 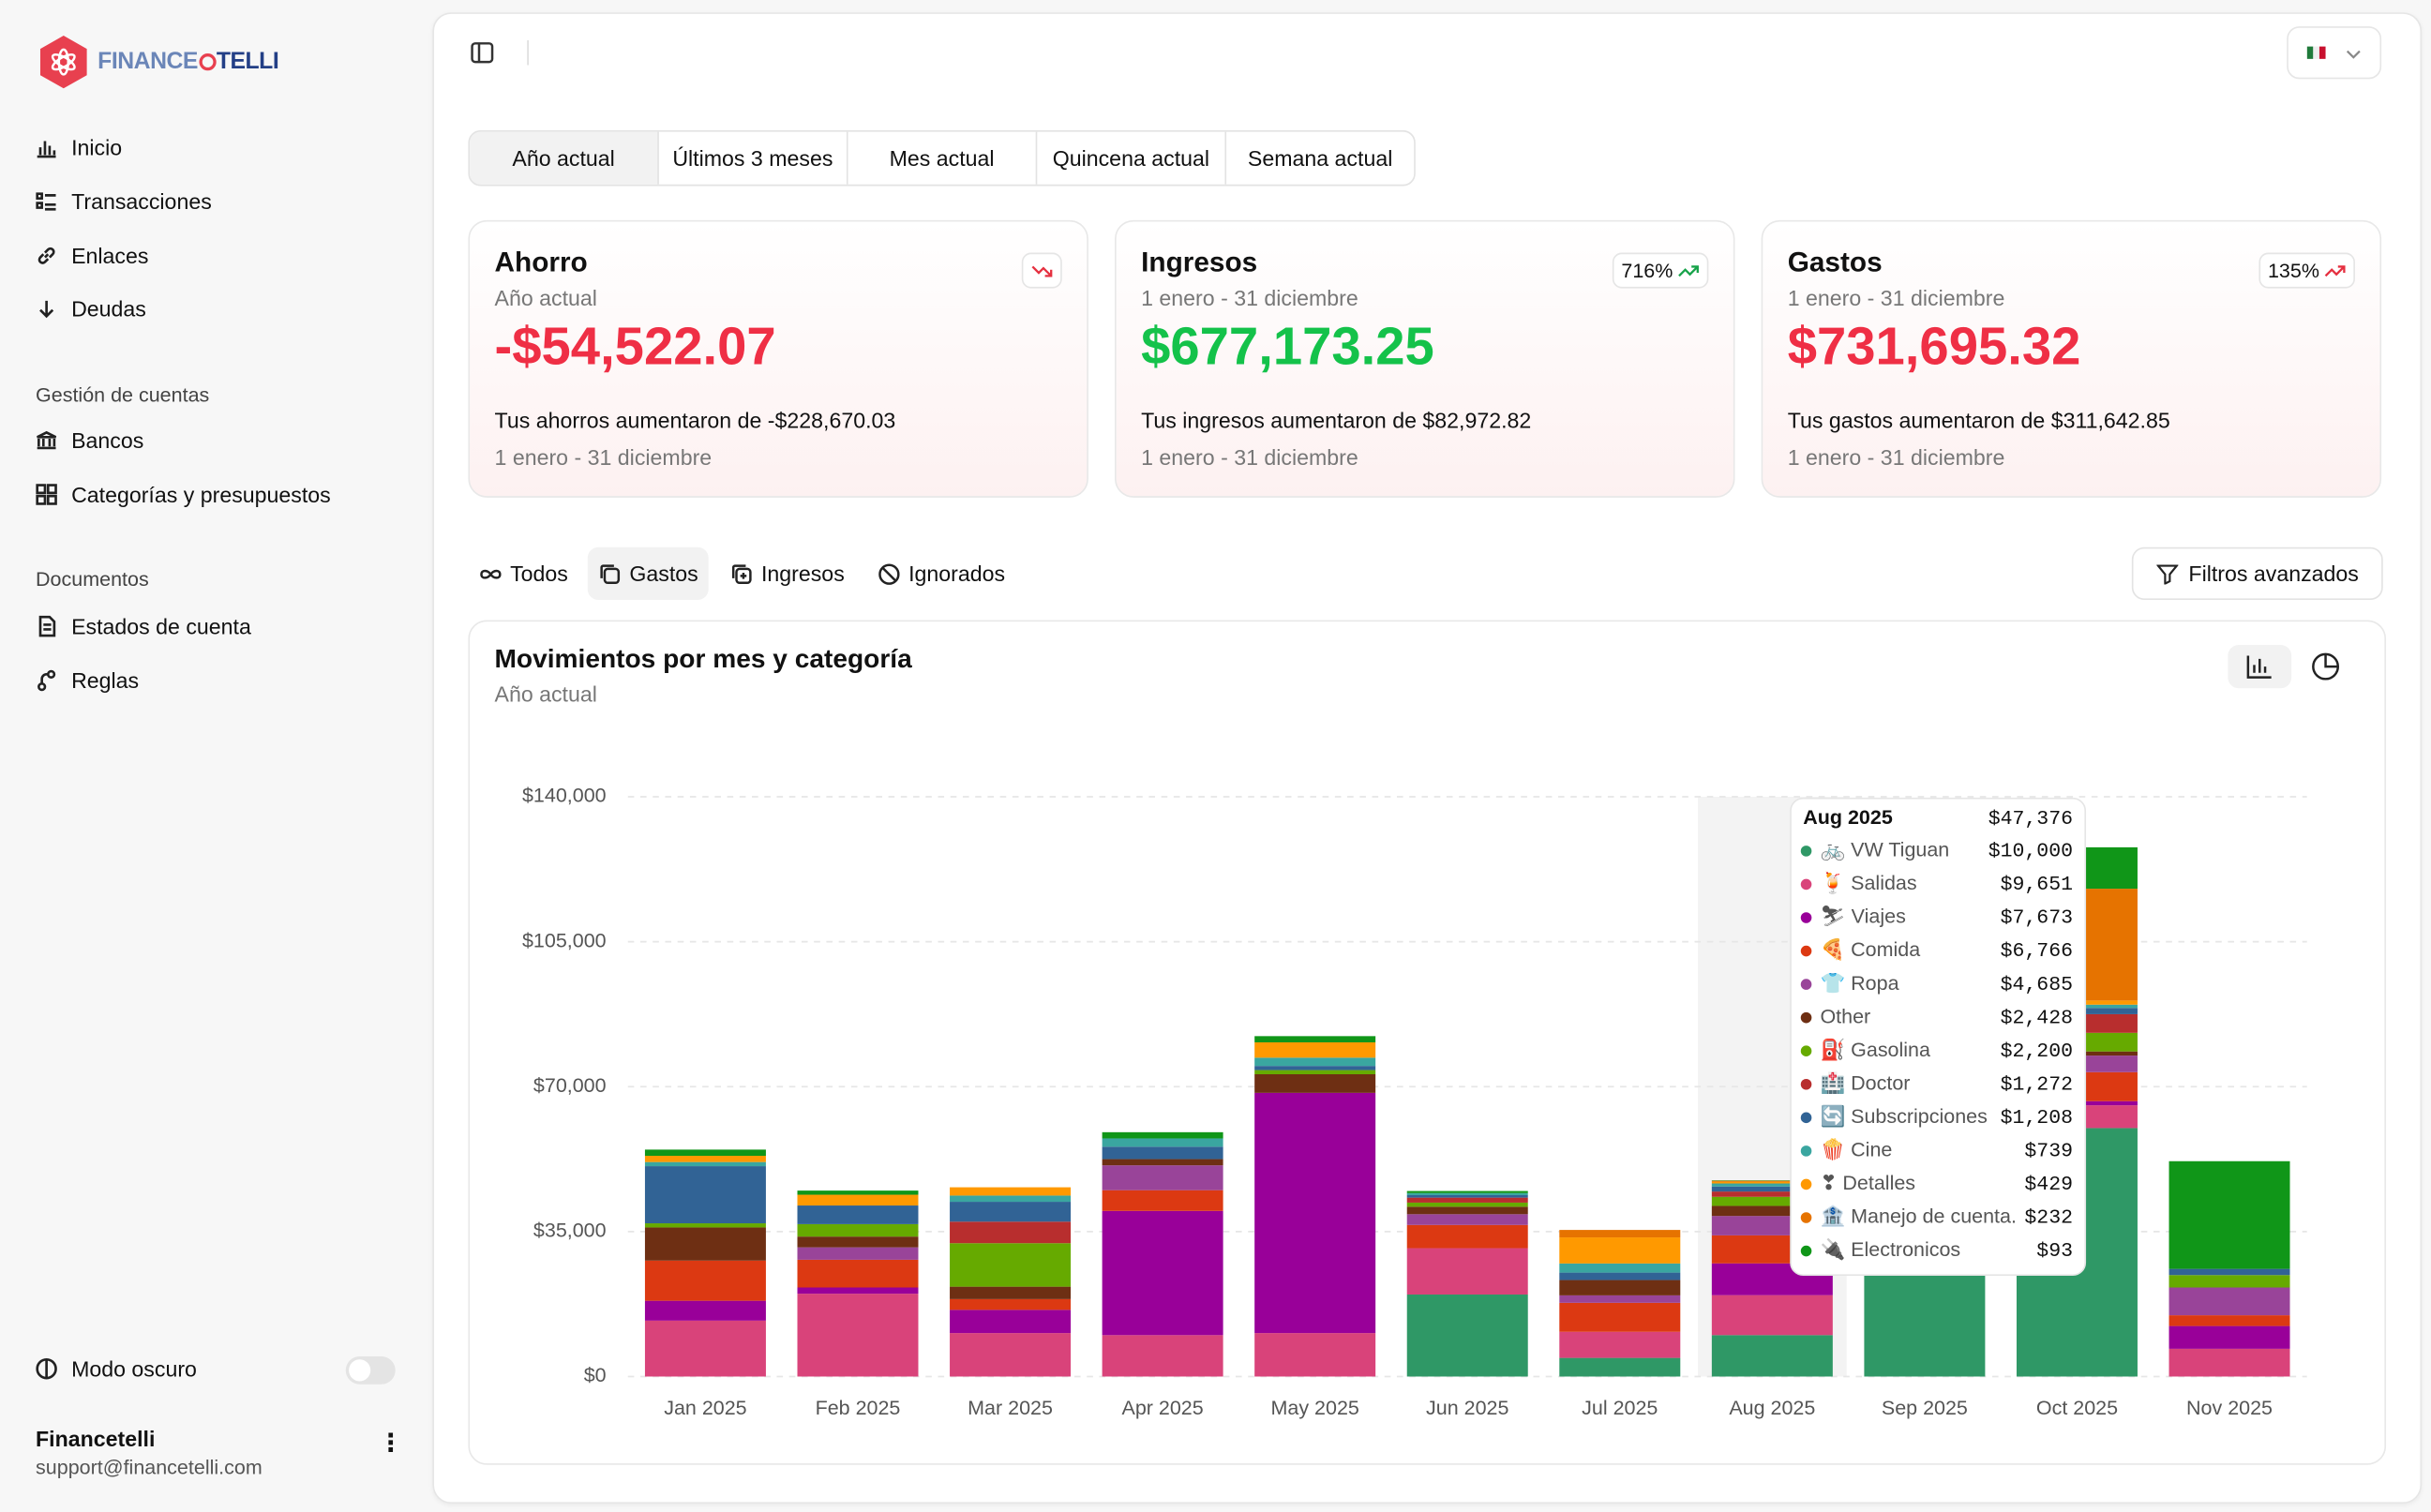 What do you see at coordinates (564, 940) in the screenshot?
I see `y-tick-label: $105,000` at bounding box center [564, 940].